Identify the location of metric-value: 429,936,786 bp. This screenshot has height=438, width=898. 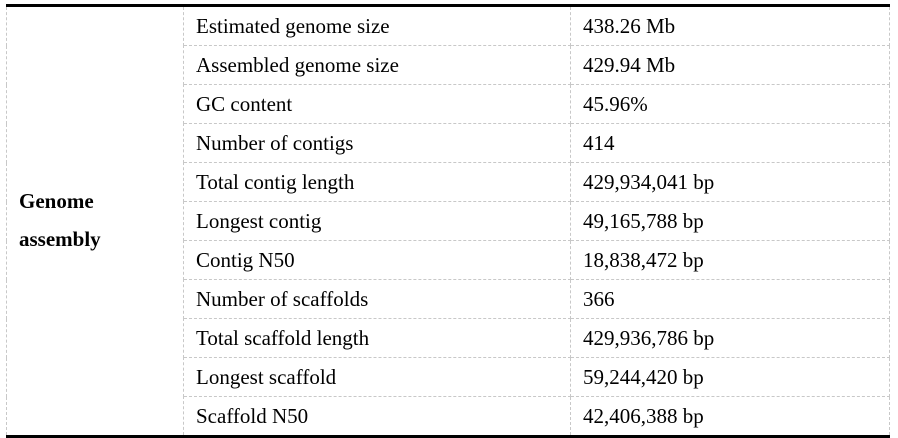
(730, 338).